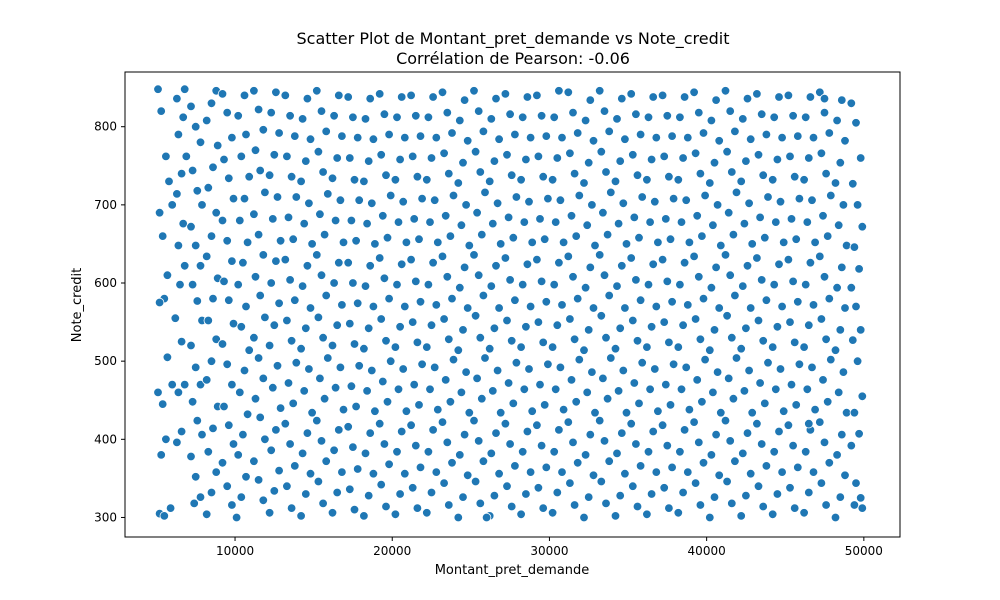 The image size is (1000, 600). I want to click on y-tick-label: 600, so click(105, 283).